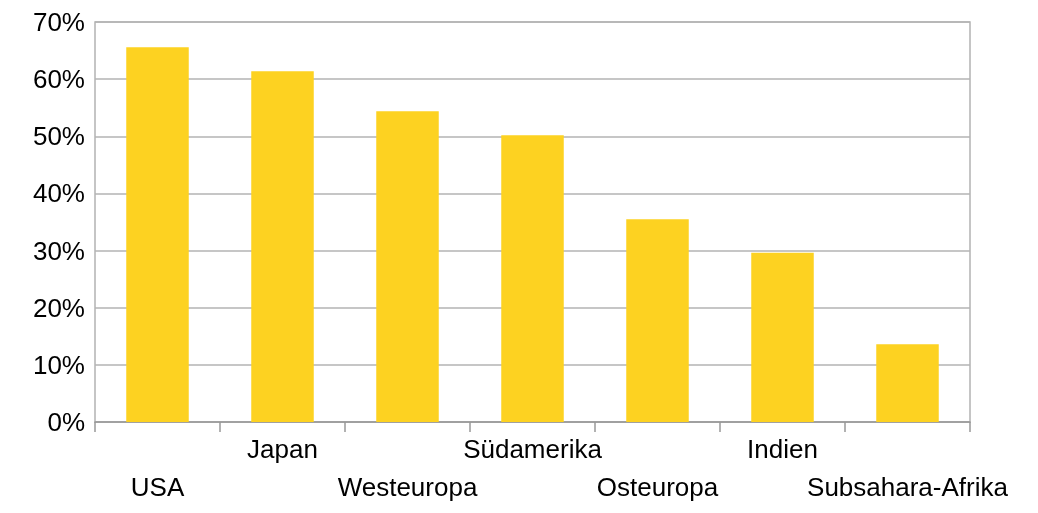  What do you see at coordinates (157, 487) in the screenshot?
I see `x-tick-label: USA` at bounding box center [157, 487].